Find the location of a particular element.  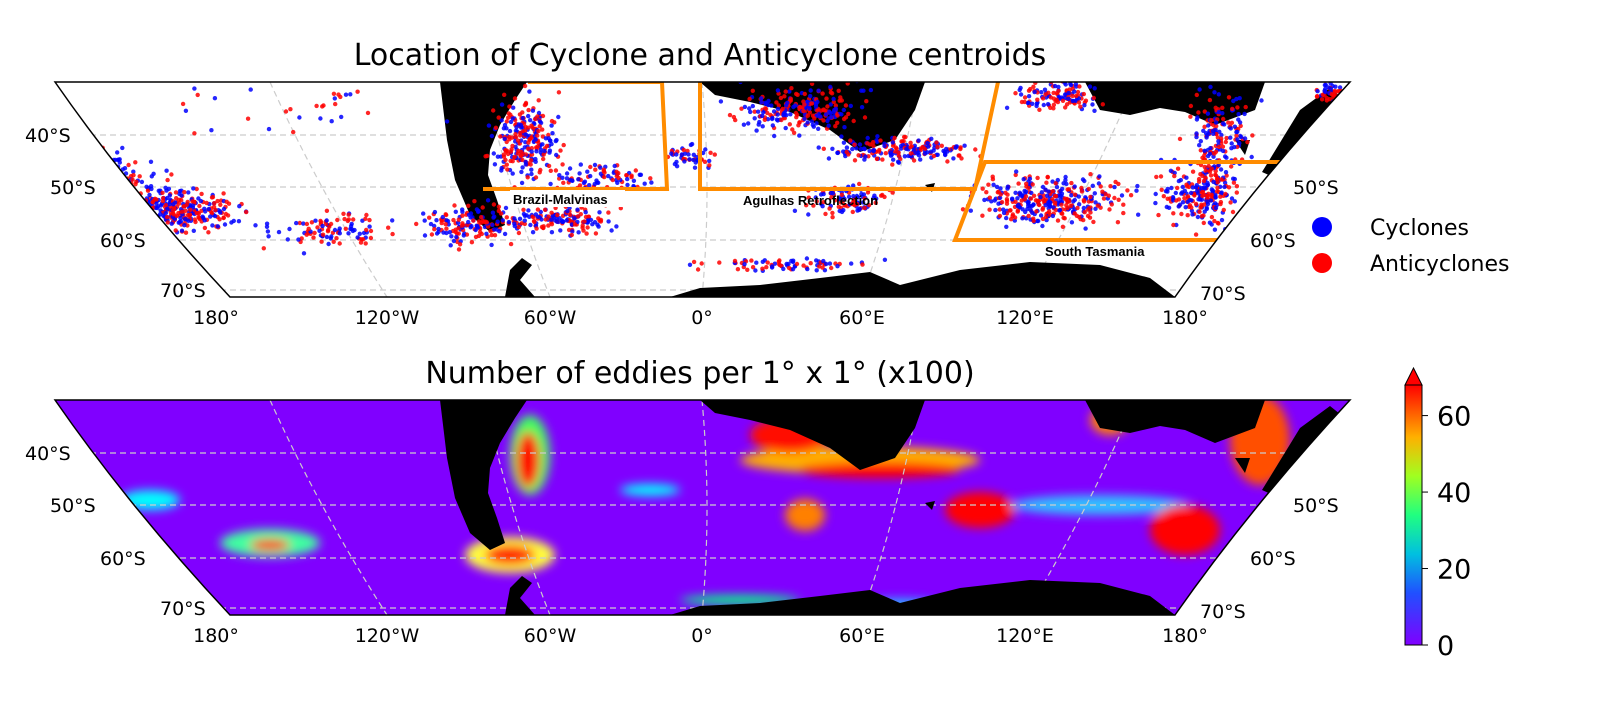

density-hotspot is located at coordinates (805, 515).